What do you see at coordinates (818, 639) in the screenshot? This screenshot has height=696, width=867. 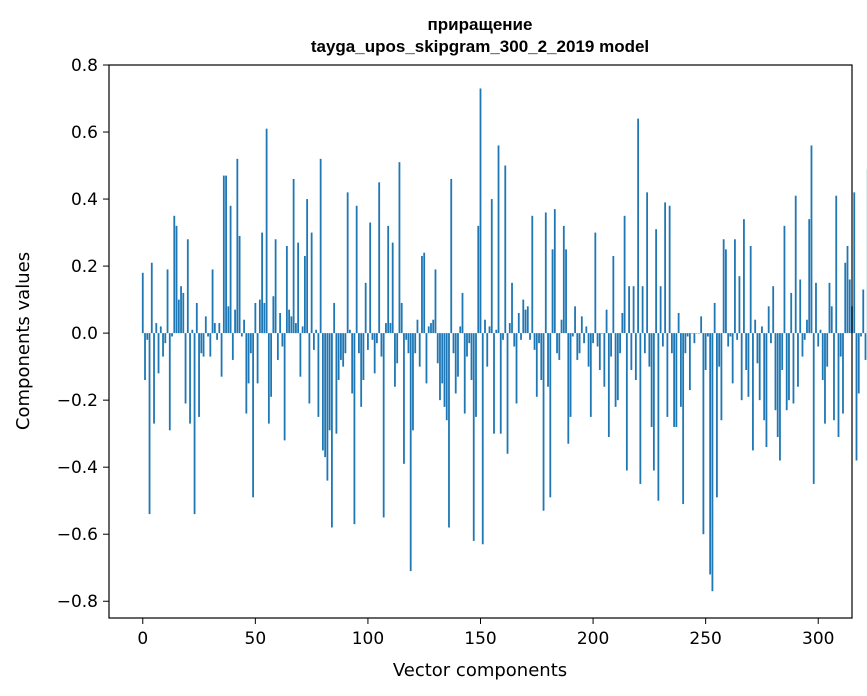 I see `x-tick-label: 300` at bounding box center [818, 639].